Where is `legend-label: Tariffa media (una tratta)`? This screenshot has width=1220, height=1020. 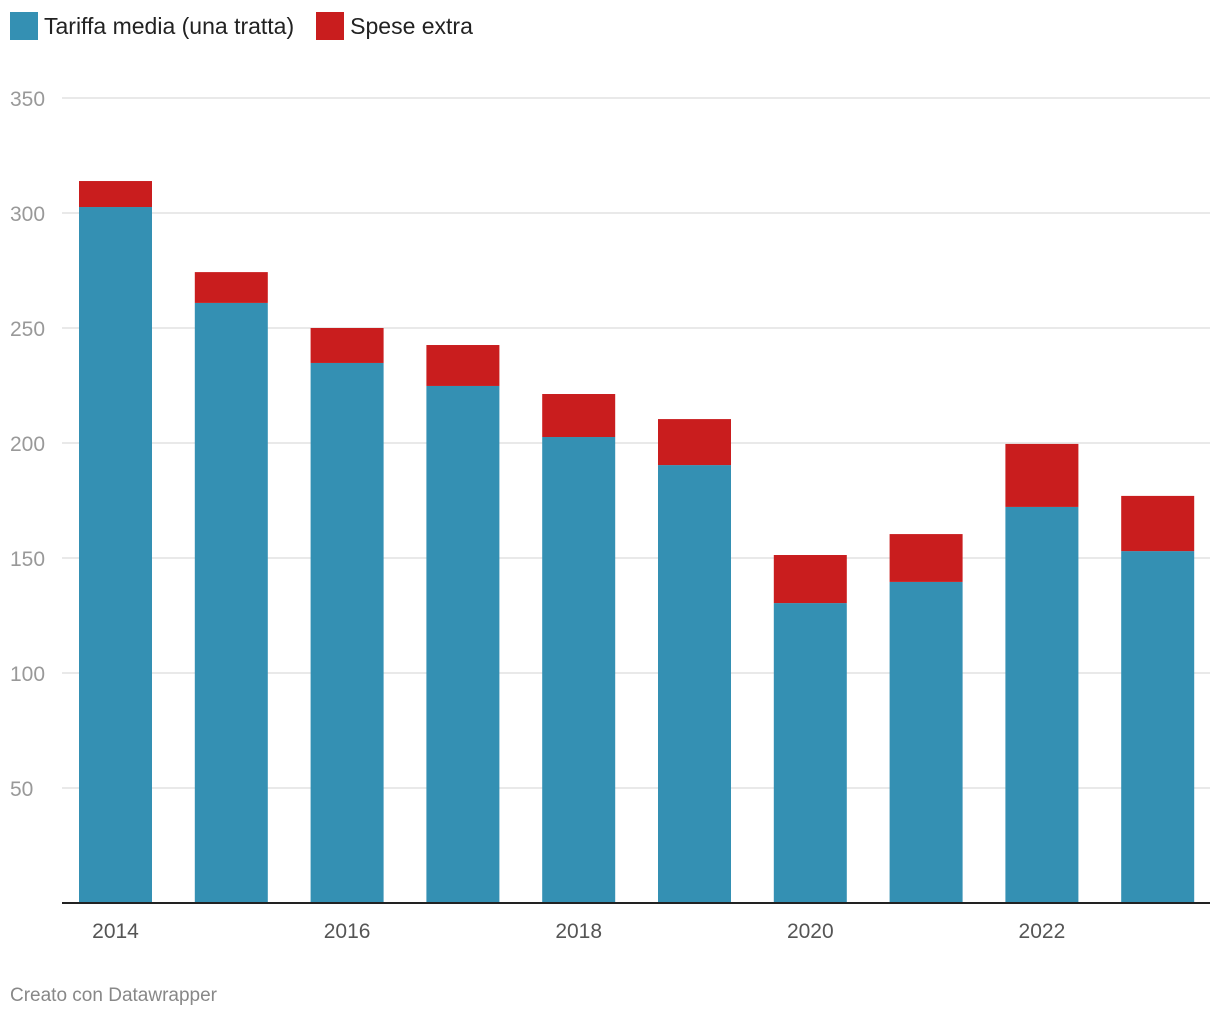 legend-label: Tariffa media (una tratta) is located at coordinates (169, 25).